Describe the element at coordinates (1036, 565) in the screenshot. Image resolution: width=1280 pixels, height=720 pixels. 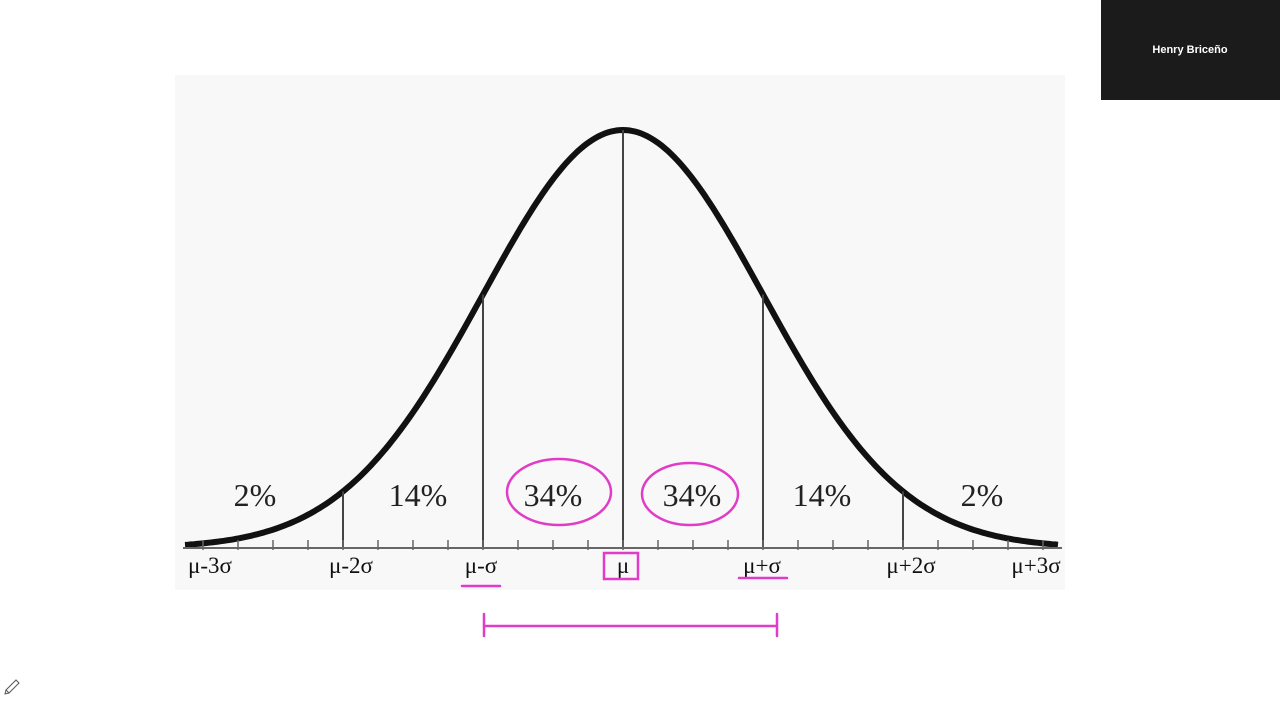
I see `axis-label: μ+3σ` at that location.